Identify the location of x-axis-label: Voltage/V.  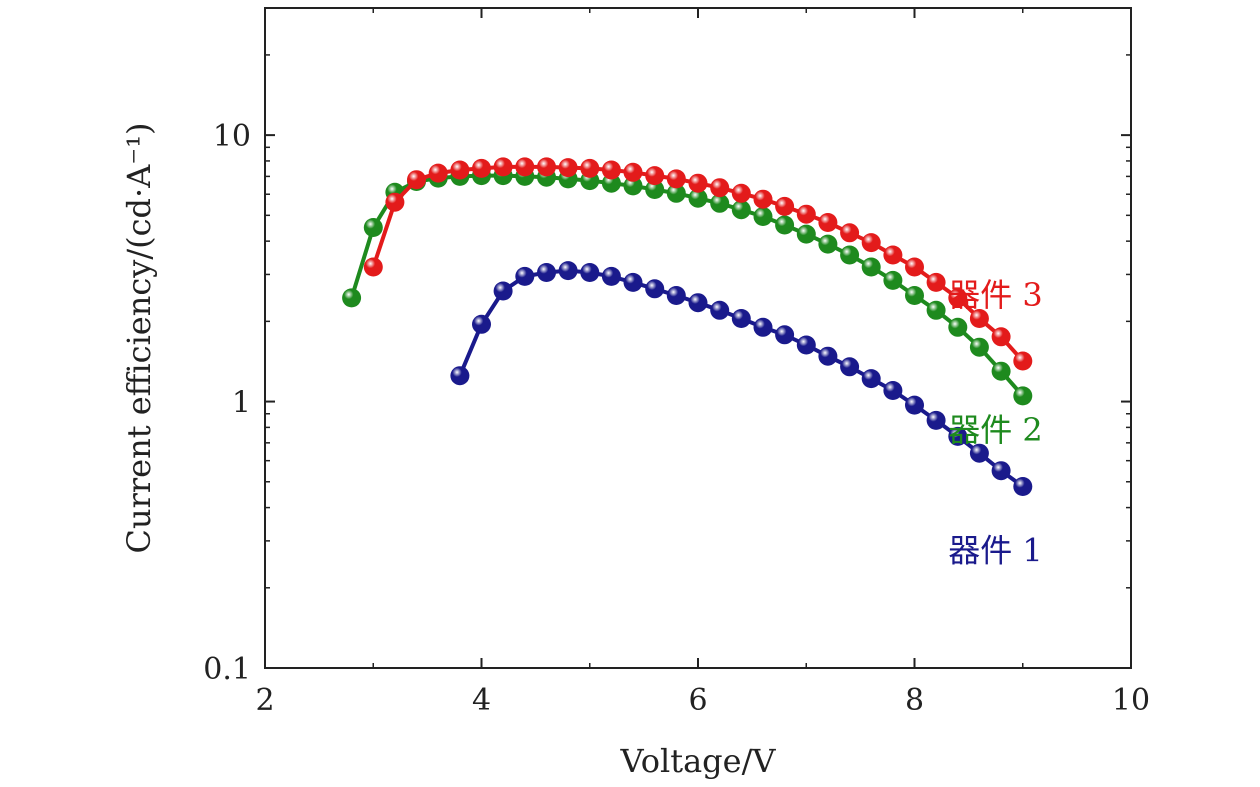
(698, 761).